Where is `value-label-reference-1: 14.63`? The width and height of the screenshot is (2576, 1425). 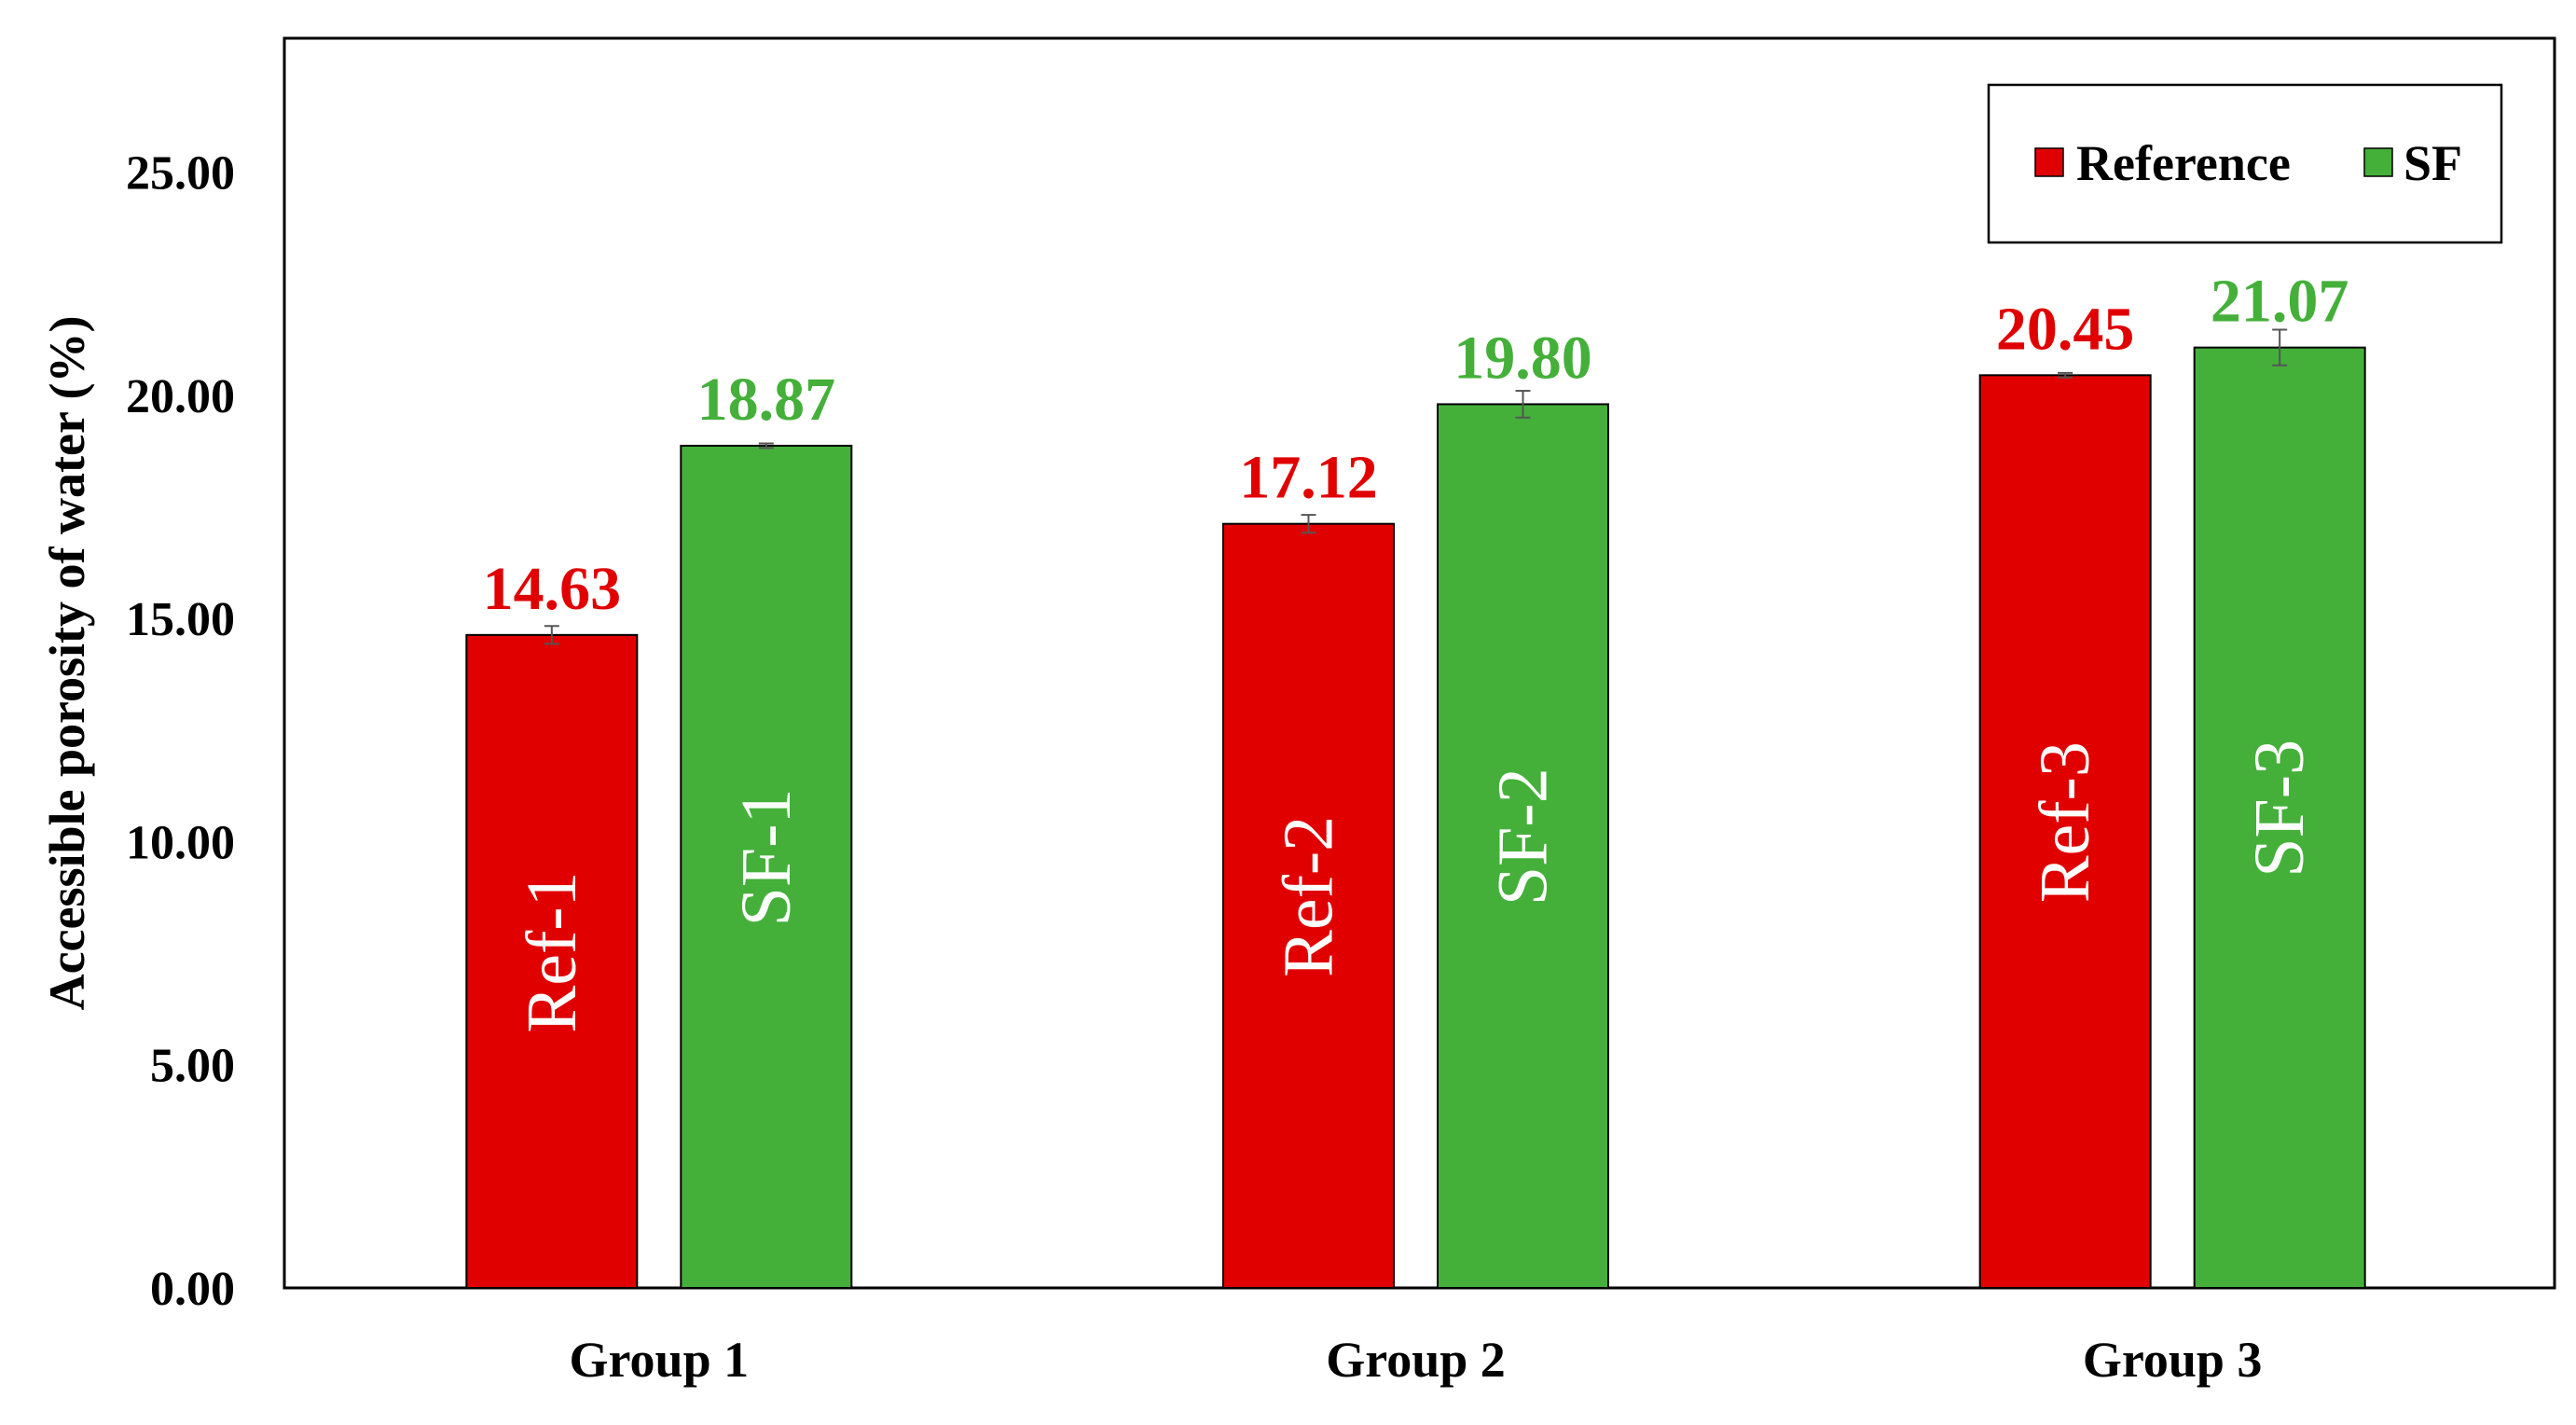 value-label-reference-1: 14.63 is located at coordinates (552, 589).